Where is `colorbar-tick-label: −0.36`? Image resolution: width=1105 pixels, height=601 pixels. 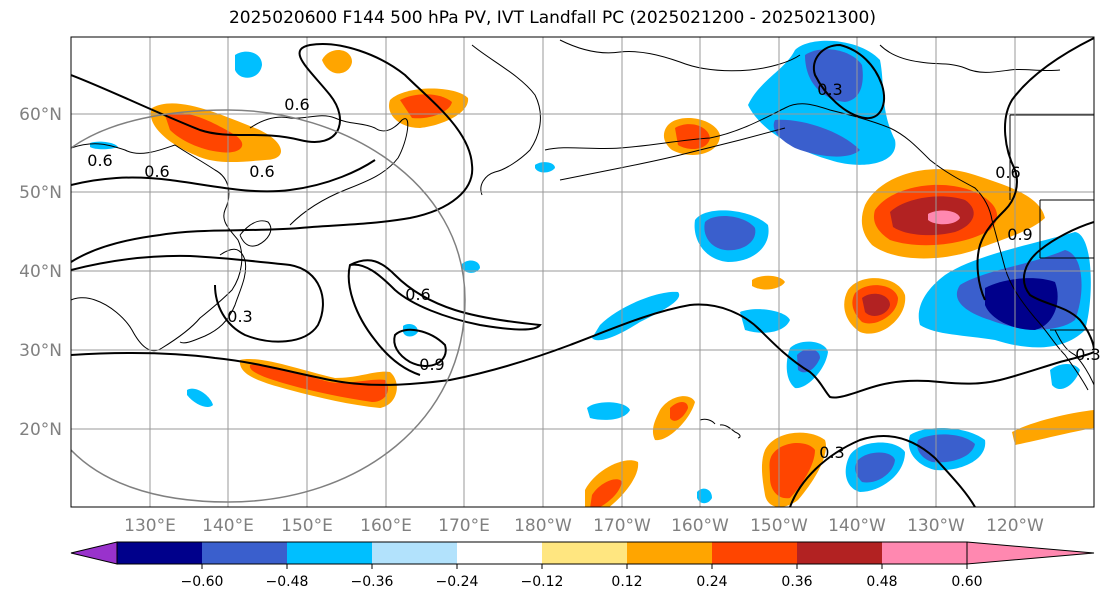 colorbar-tick-label: −0.36 is located at coordinates (372, 582).